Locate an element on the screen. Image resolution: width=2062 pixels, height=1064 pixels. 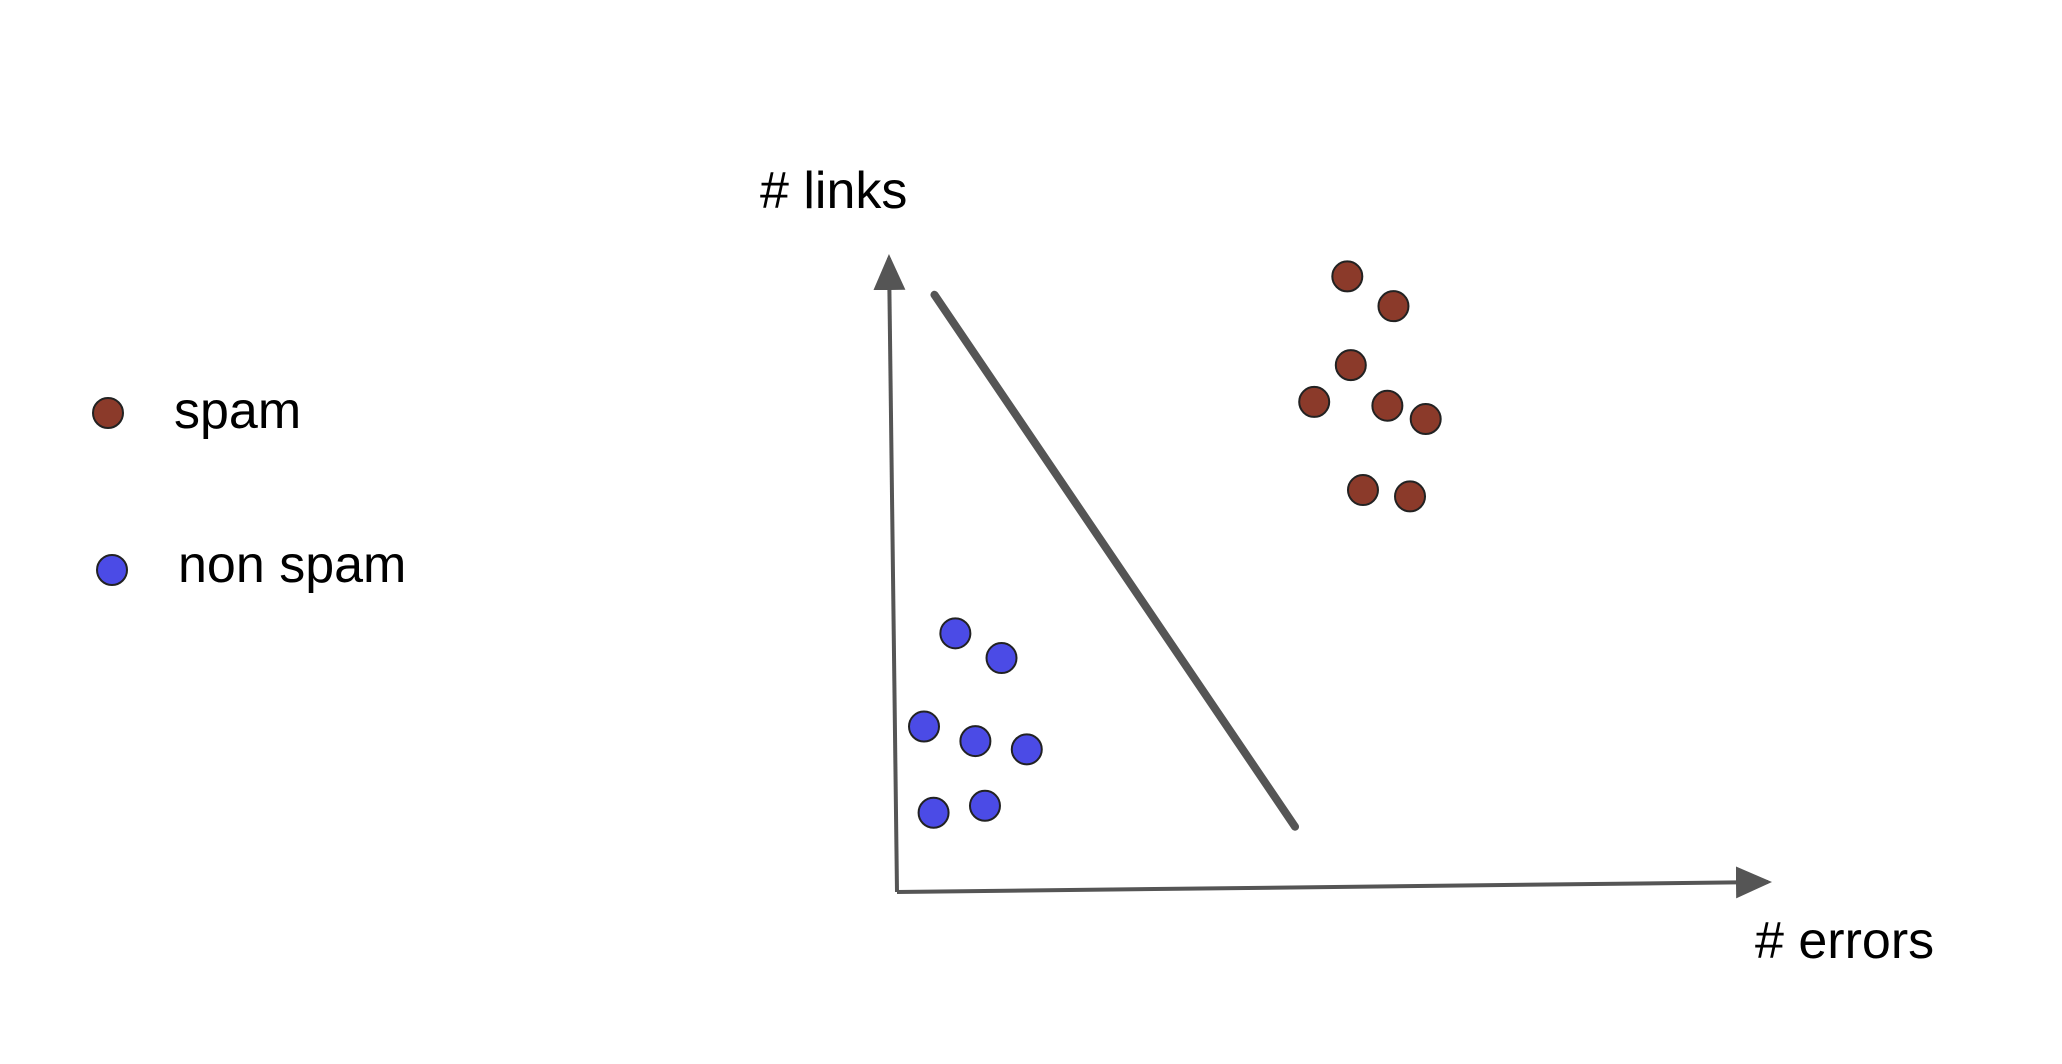
decision-boundary-line is located at coordinates (1115, 560).